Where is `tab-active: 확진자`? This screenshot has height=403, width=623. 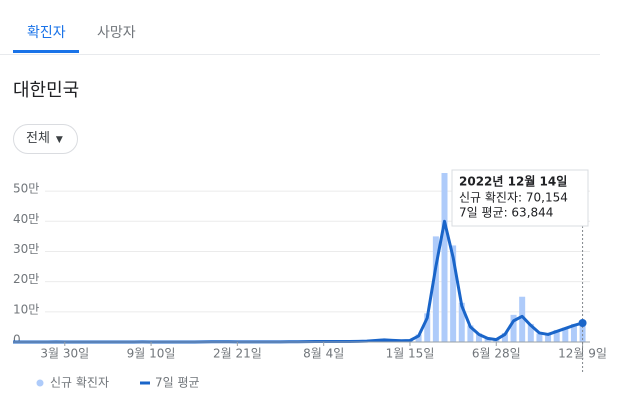
tab-active: 확진자 is located at coordinates (46, 33).